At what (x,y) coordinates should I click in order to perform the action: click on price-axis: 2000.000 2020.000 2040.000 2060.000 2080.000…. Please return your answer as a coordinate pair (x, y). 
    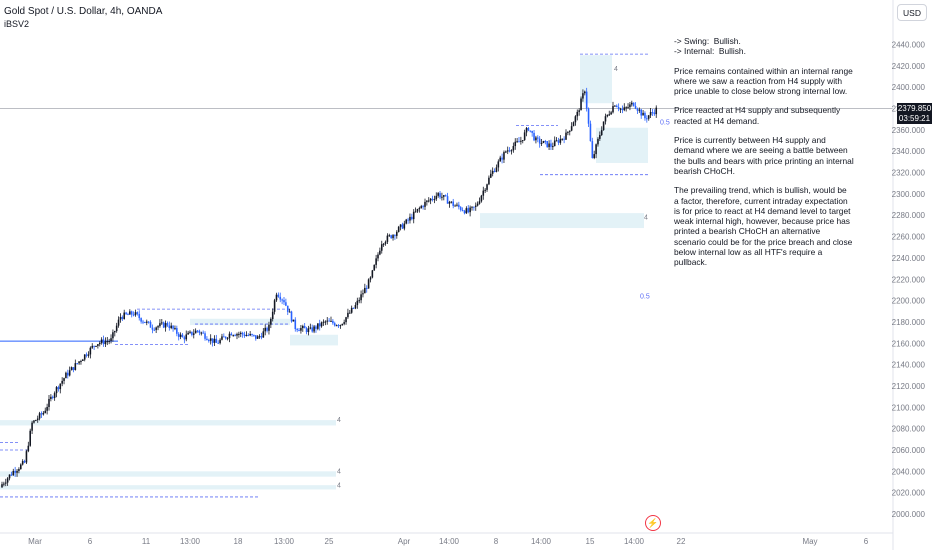
    Looking at the image, I should click on (909, 275).